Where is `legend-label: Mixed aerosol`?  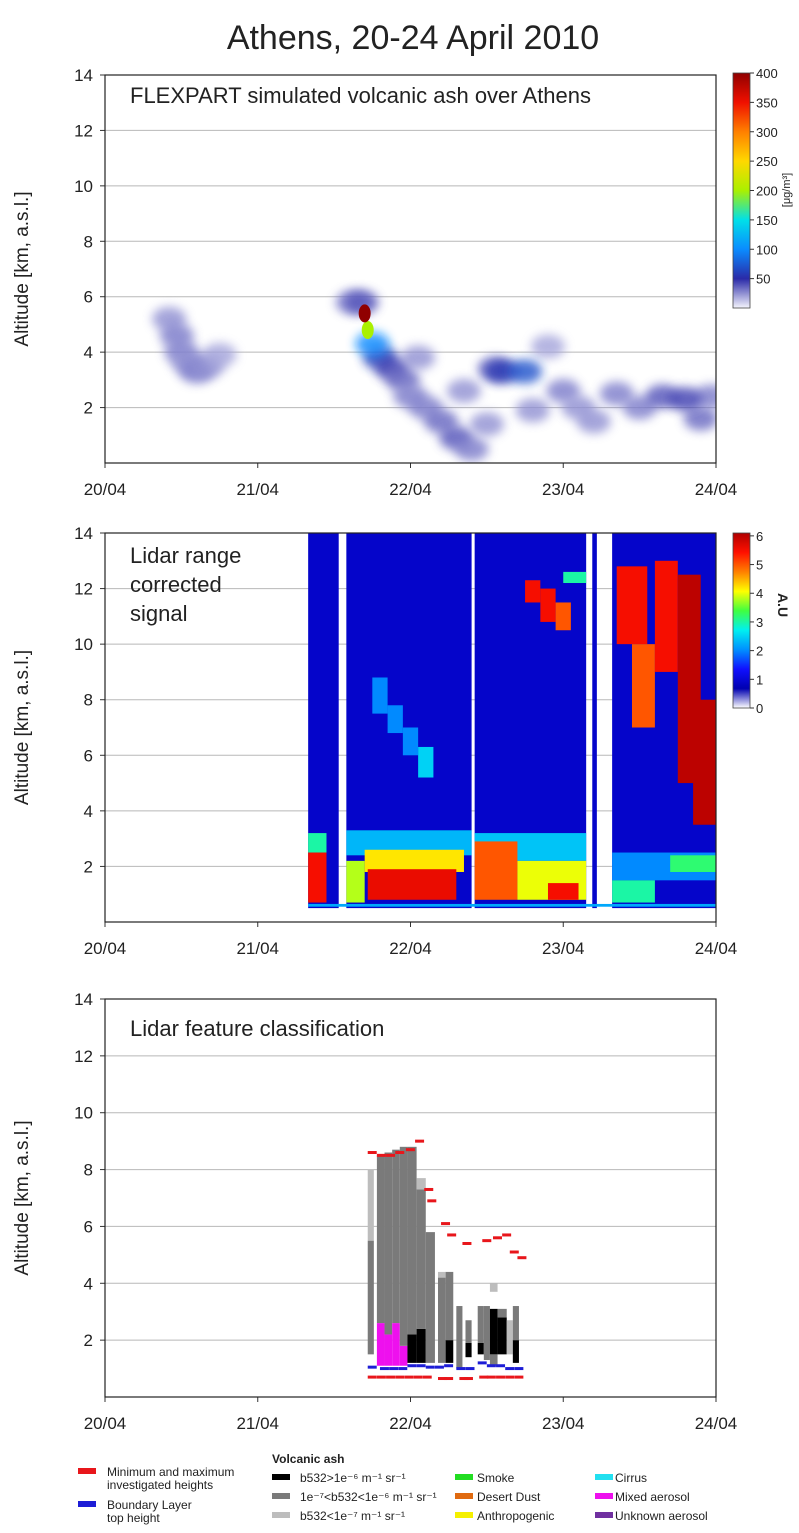 legend-label: Mixed aerosol is located at coordinates (652, 1497).